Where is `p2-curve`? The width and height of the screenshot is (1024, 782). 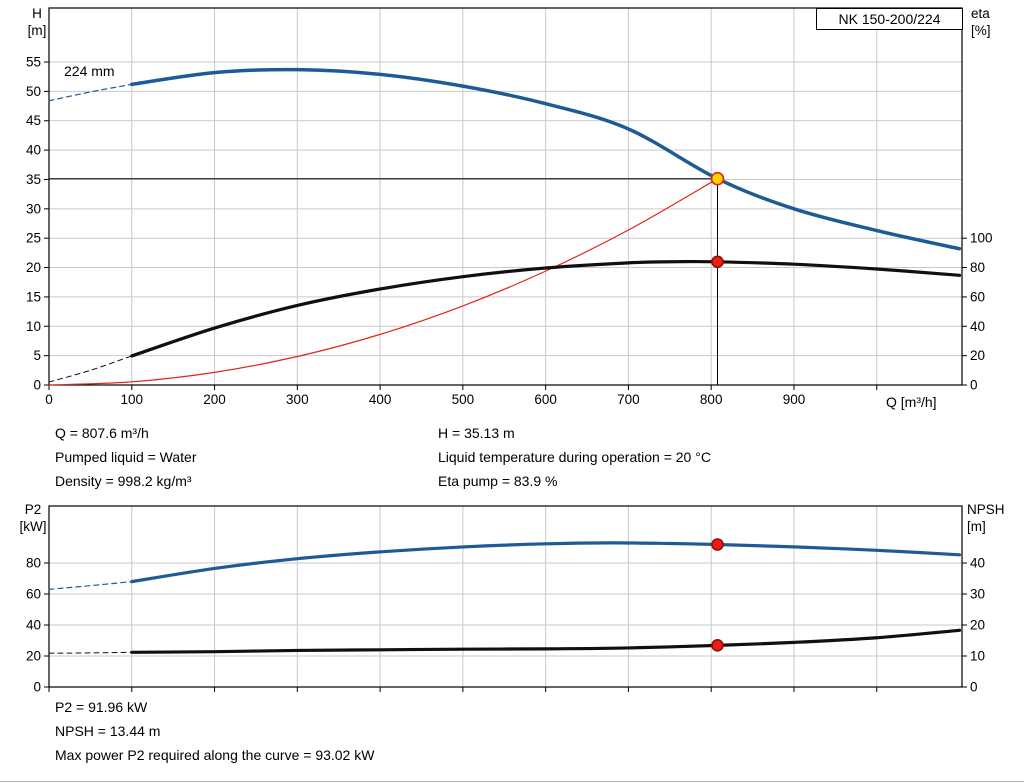
p2-curve is located at coordinates (546, 562).